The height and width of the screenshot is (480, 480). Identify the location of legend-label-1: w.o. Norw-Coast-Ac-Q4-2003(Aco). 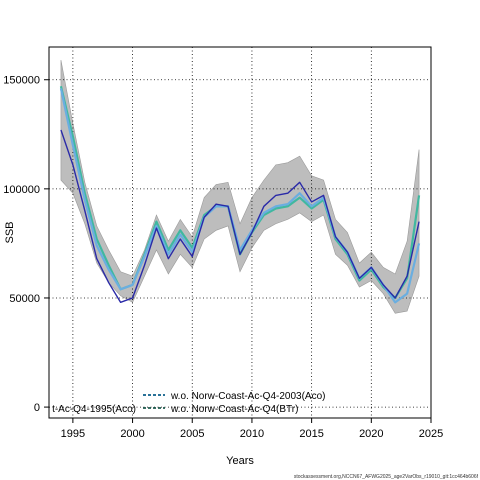
(248, 396).